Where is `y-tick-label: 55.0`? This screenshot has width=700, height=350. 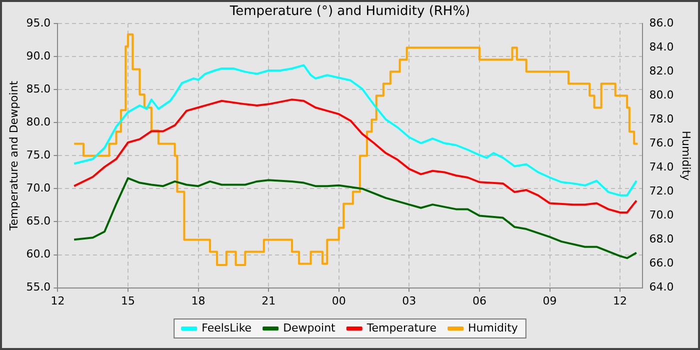 y-tick-label: 55.0 is located at coordinates (38, 287).